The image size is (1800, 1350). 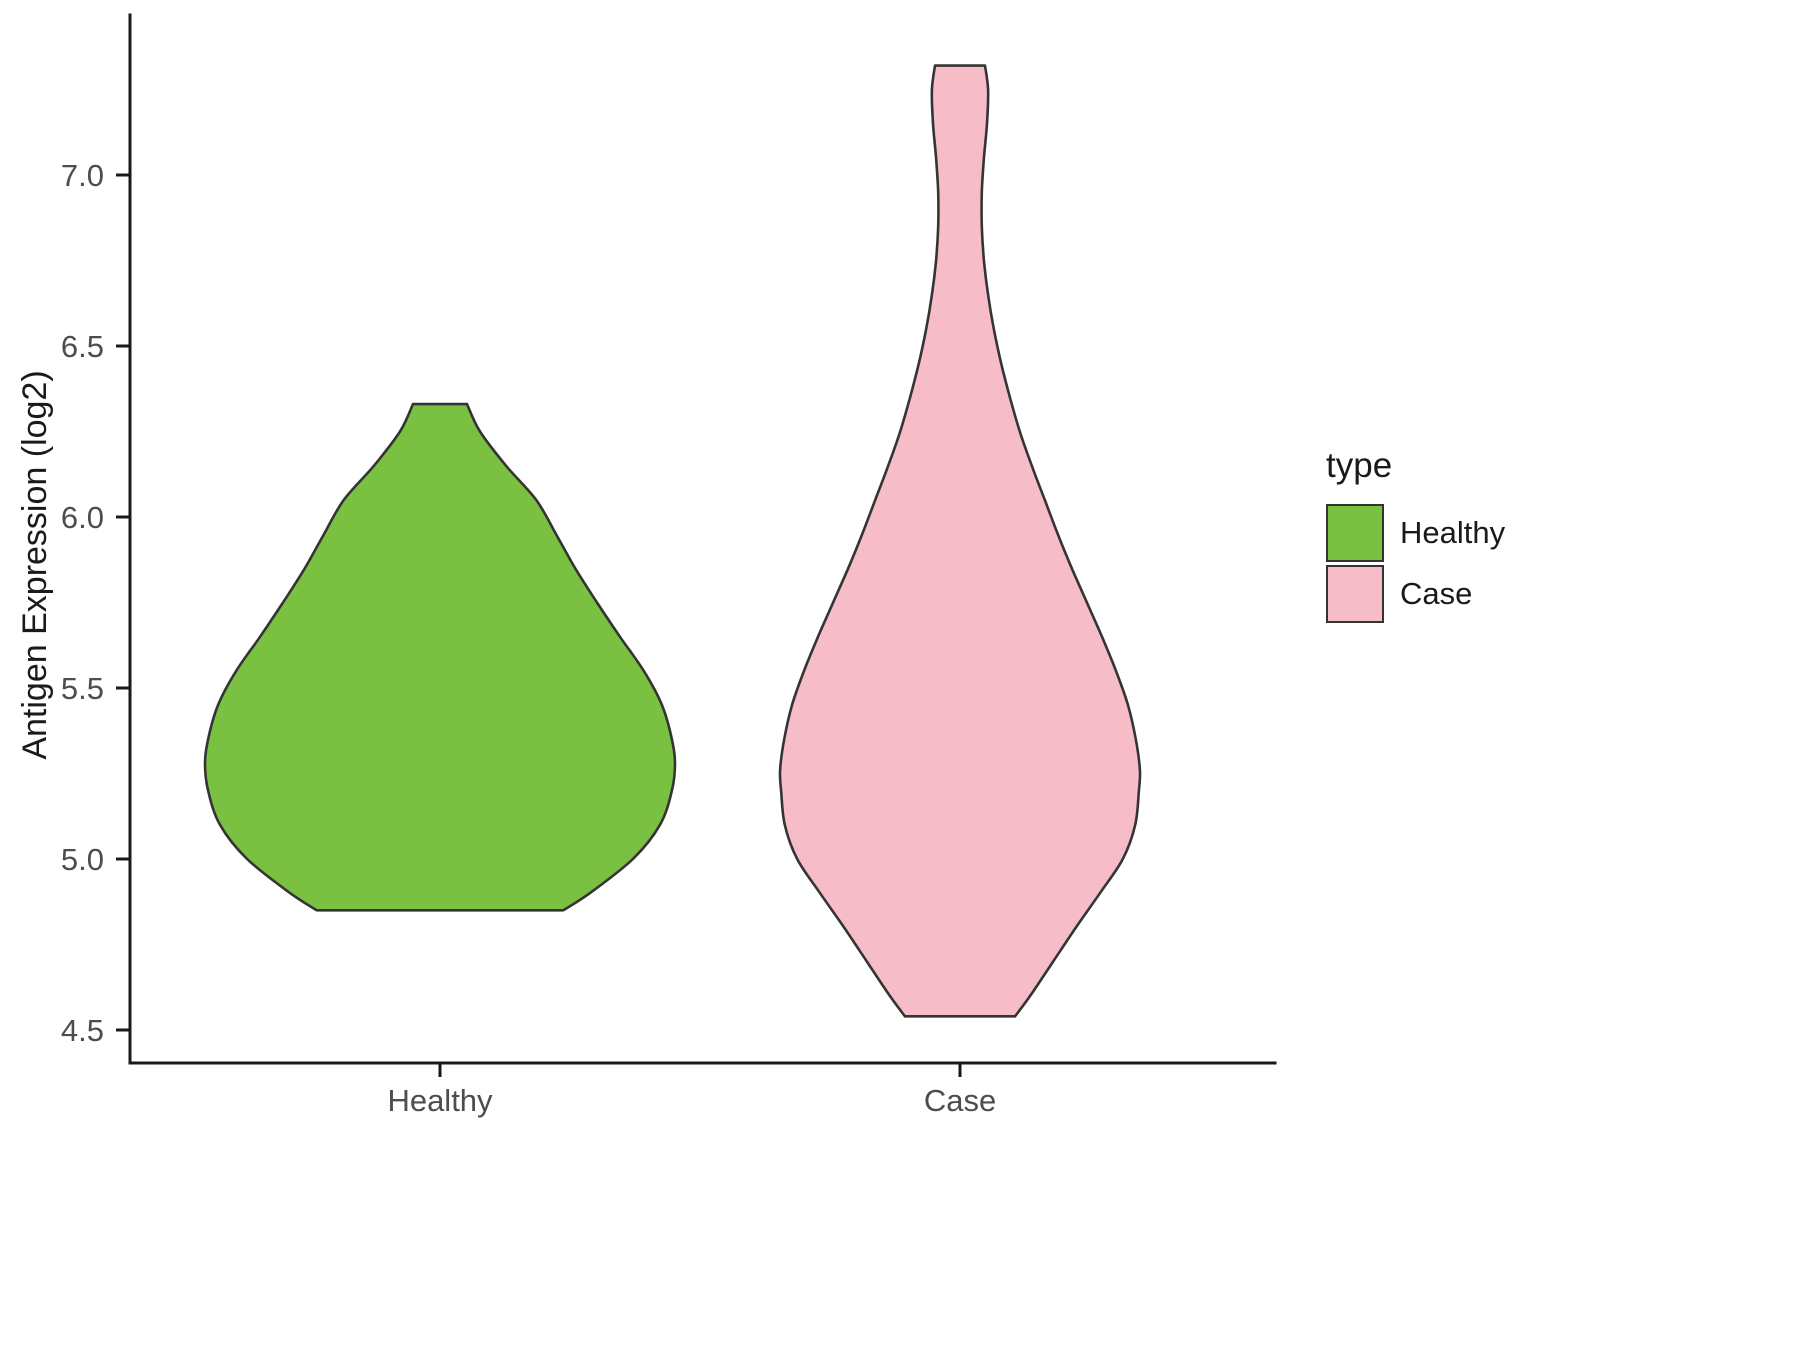 I want to click on legend-item-healthy: Healthy, so click(x=1415, y=533).